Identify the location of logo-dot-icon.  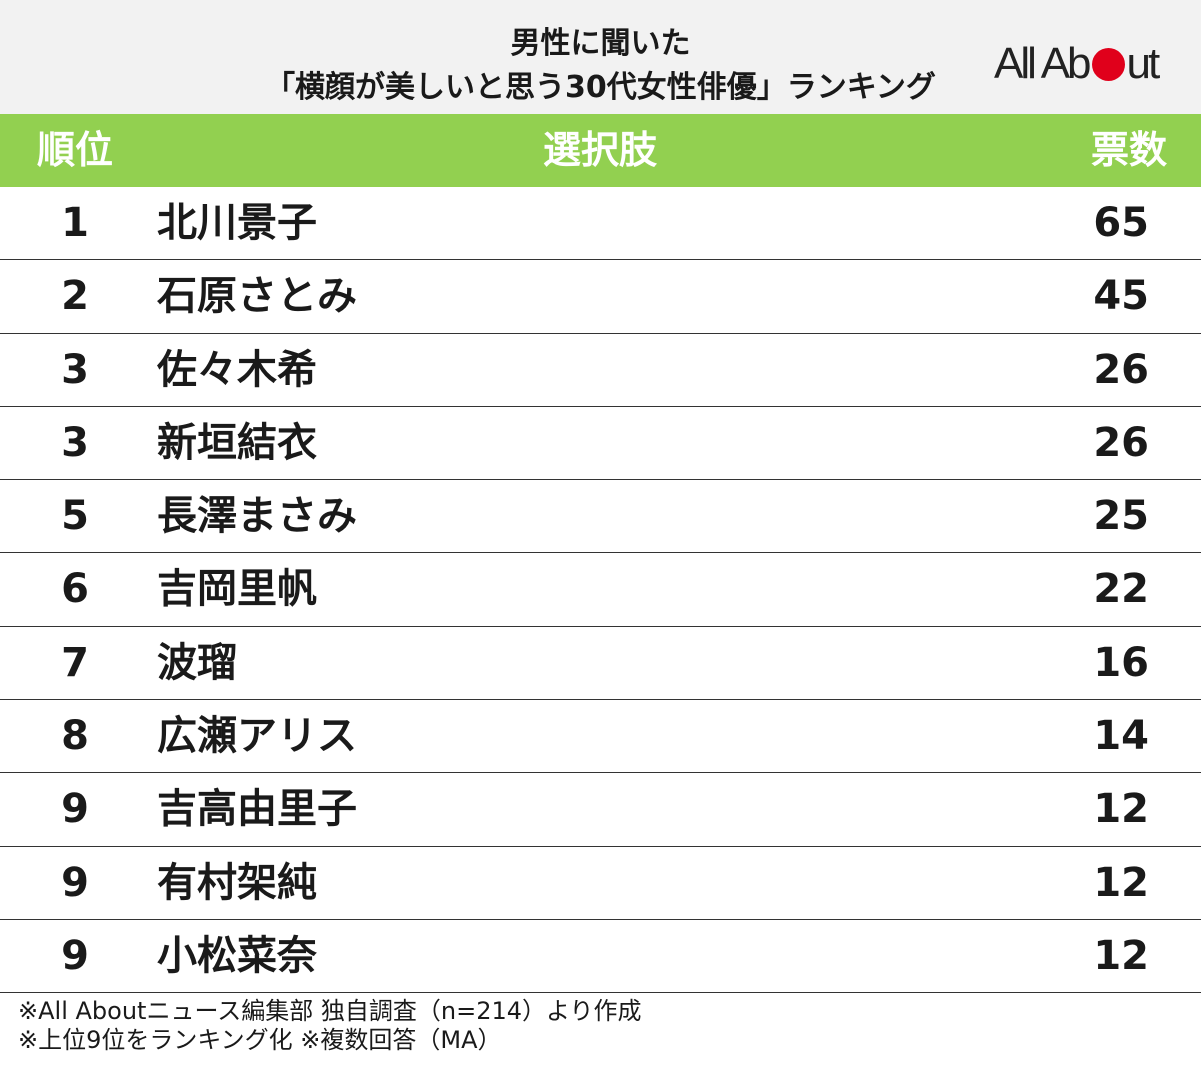
(1108, 64).